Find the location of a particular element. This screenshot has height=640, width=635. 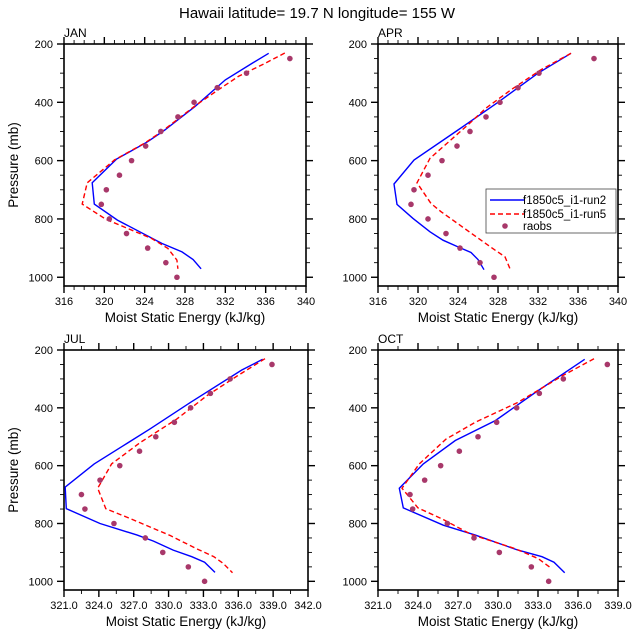

panel-label: OCT is located at coordinates (391, 339).